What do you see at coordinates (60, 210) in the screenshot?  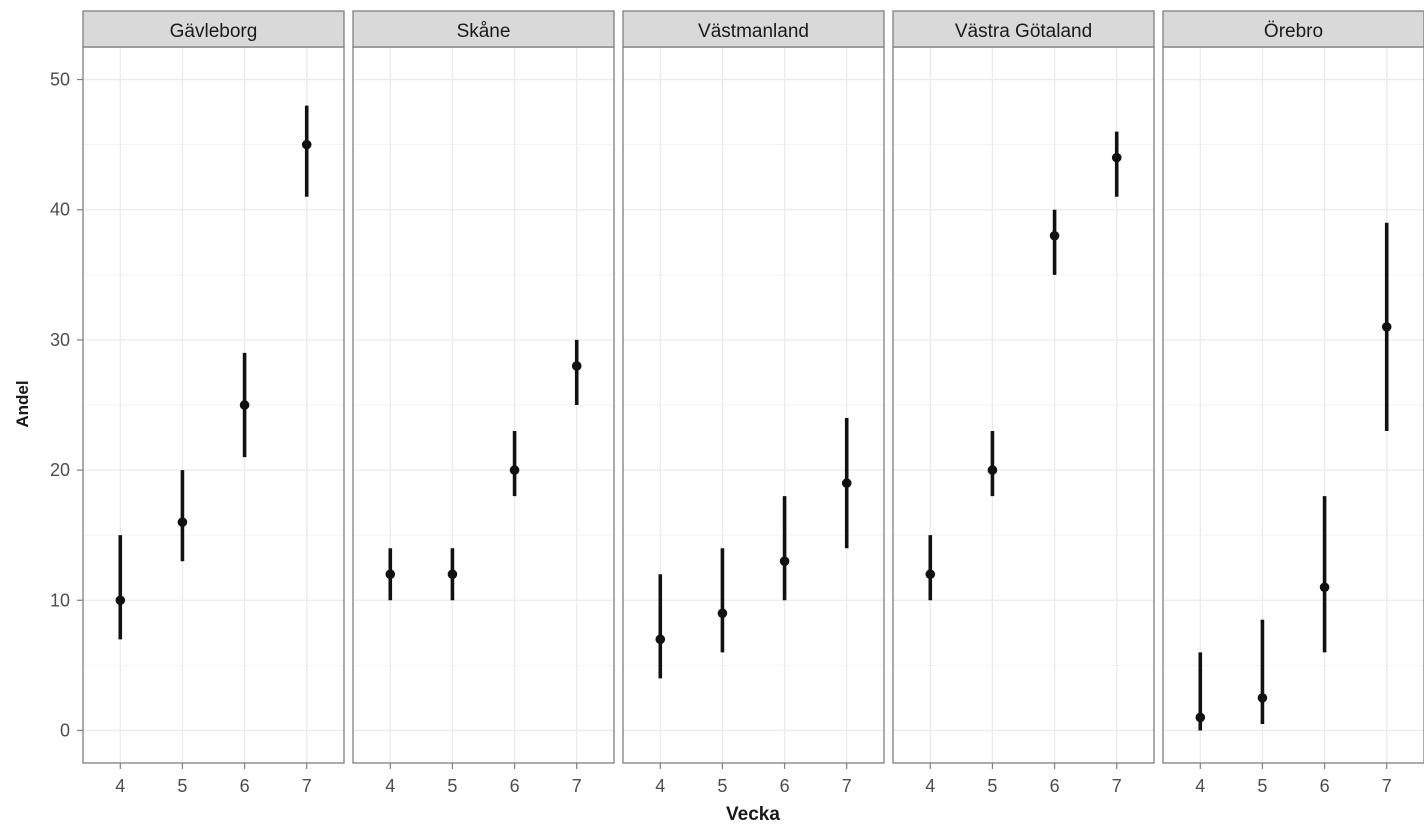 I see `y-tick-label: 40` at bounding box center [60, 210].